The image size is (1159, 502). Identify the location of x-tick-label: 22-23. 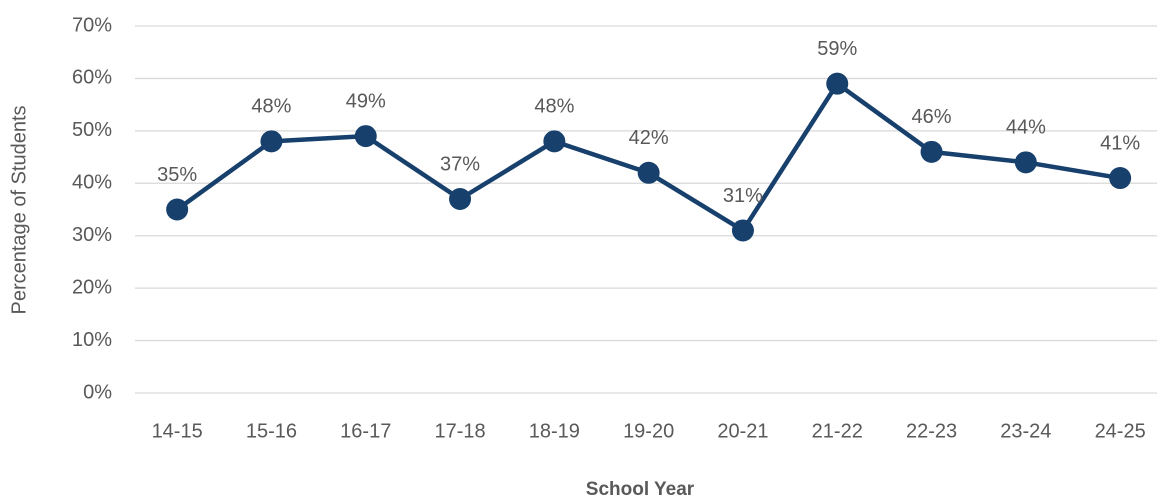
(931, 431).